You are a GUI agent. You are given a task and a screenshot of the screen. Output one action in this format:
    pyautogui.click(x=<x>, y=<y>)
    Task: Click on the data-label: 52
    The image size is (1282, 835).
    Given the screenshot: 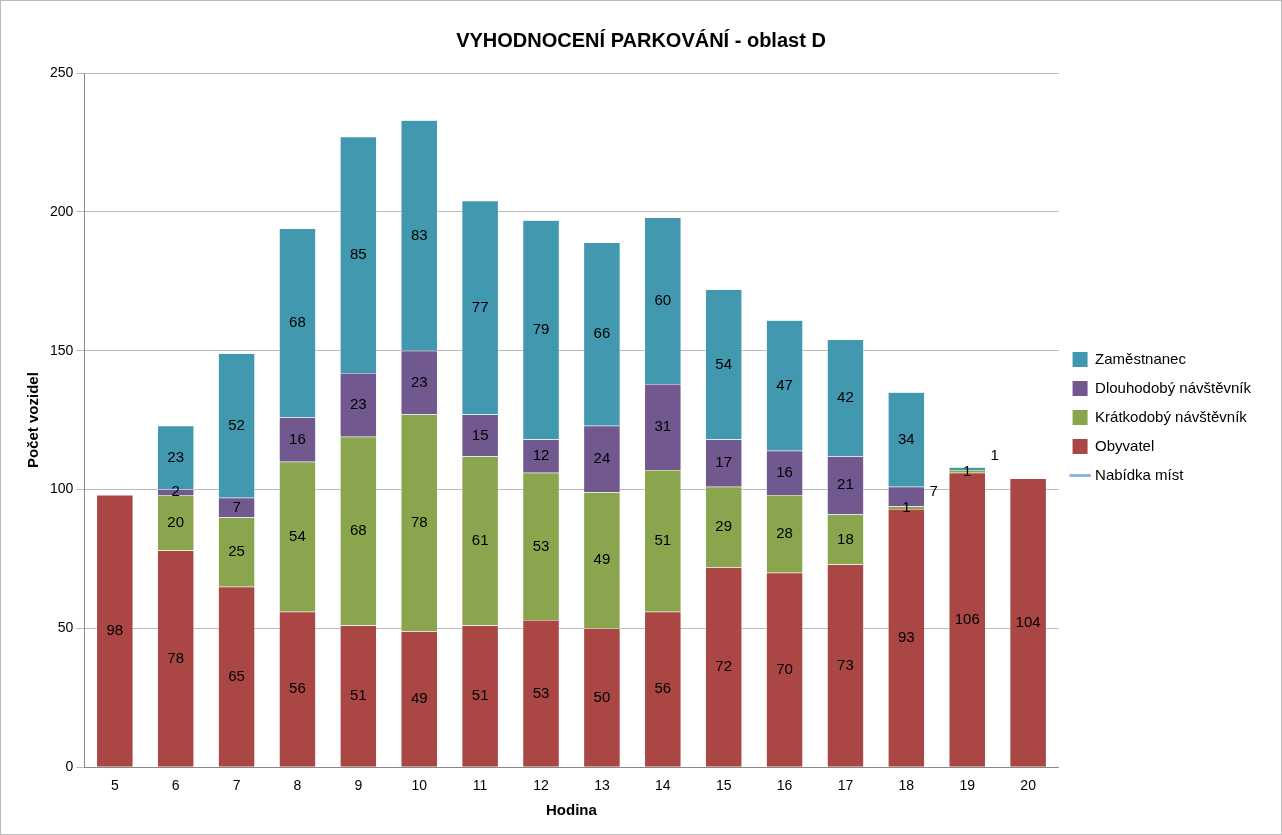 What is the action you would take?
    pyautogui.click(x=236, y=424)
    